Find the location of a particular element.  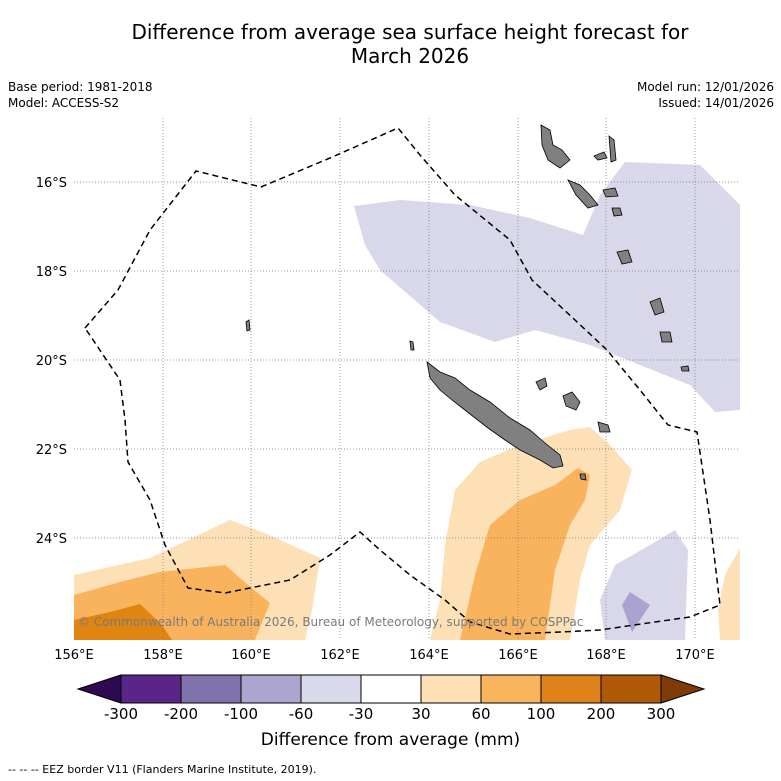

colorbar-tick: 60 is located at coordinates (481, 714).